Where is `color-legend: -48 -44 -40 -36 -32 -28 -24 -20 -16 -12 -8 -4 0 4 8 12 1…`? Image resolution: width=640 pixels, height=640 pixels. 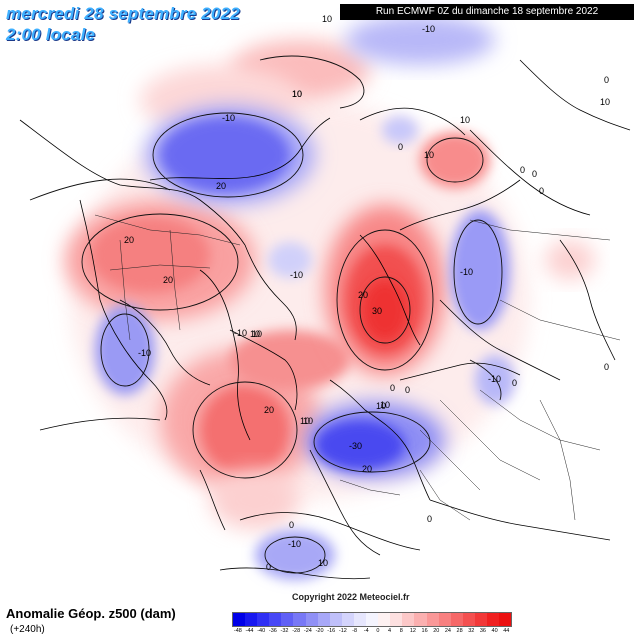 color-legend: -48 -44 -40 -36 -32 -28 -24 -20 -16 -12 -8 -4 0 4 8 12 1… is located at coordinates (372, 625).